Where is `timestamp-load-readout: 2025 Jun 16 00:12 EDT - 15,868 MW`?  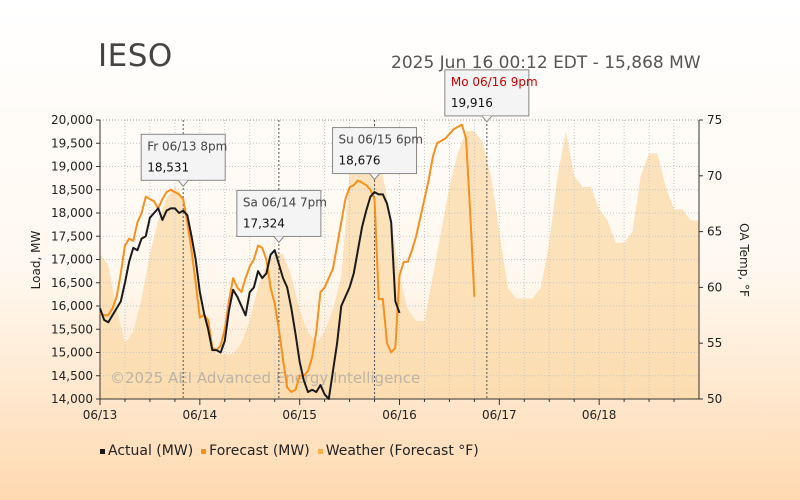 timestamp-load-readout: 2025 Jun 16 00:12 EDT - 15,868 MW is located at coordinates (546, 63).